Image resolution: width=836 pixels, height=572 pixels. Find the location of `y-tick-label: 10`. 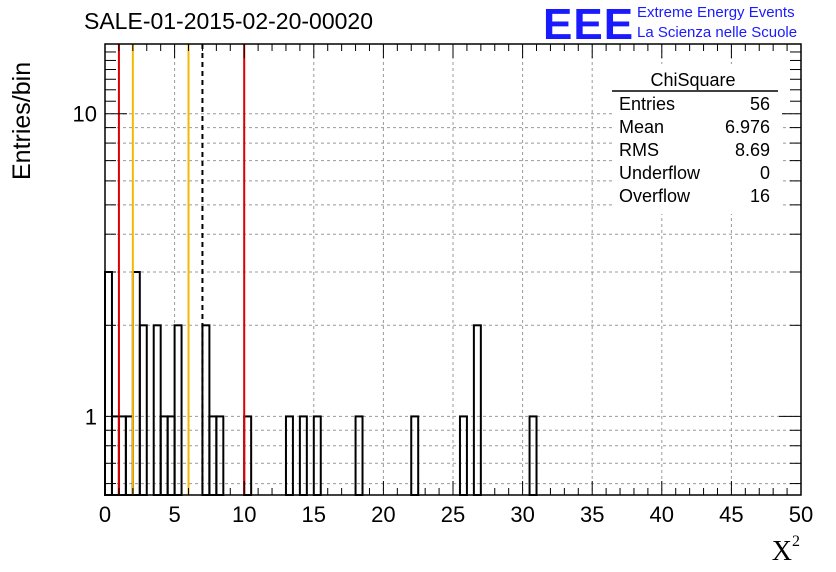

y-tick-label: 10 is located at coordinates (85, 114).